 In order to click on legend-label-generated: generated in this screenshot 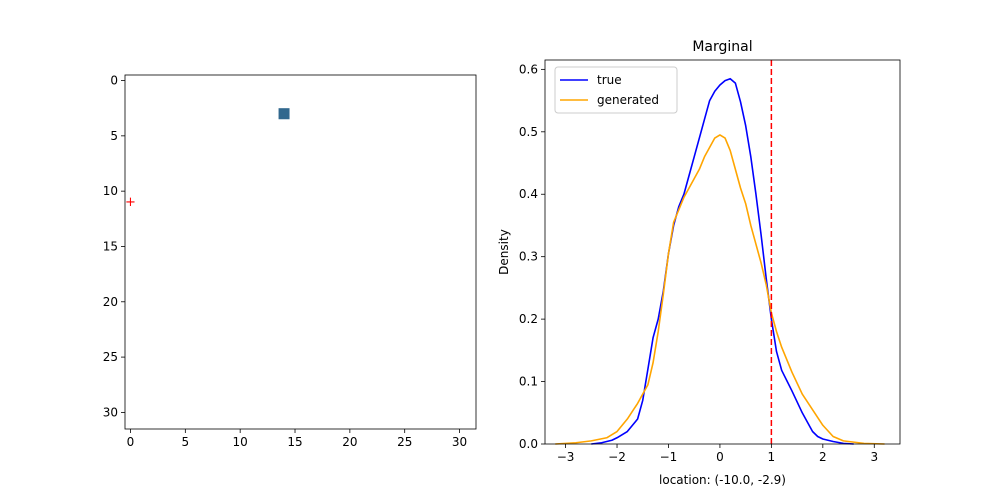, I will do `click(628, 100)`.